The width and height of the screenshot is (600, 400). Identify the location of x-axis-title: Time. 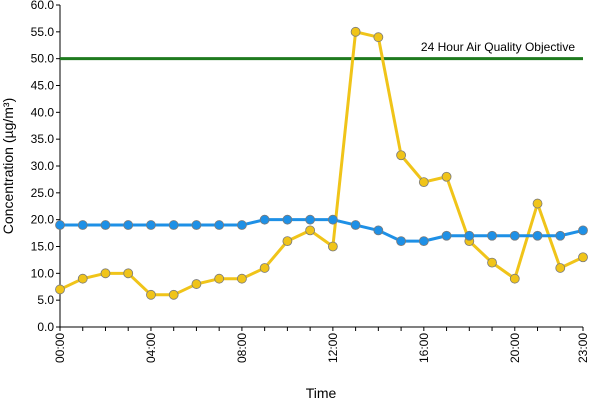
(321, 392).